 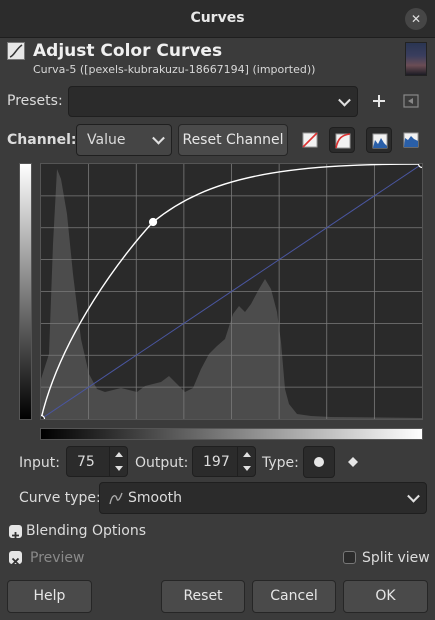 I want to click on ok-button: OK, so click(x=385, y=596).